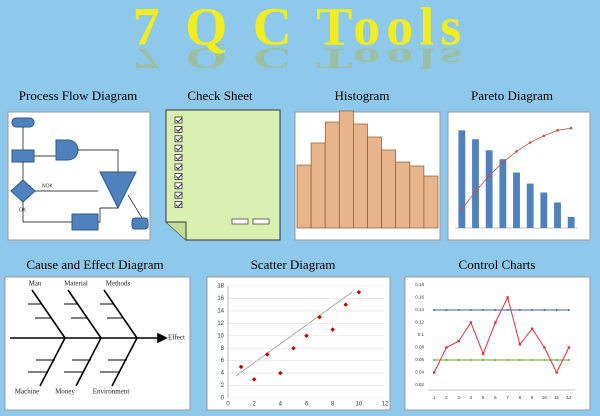 This screenshot has height=416, width=600. What do you see at coordinates (300, 28) in the screenshot?
I see `title: 7 Q C Tools` at bounding box center [300, 28].